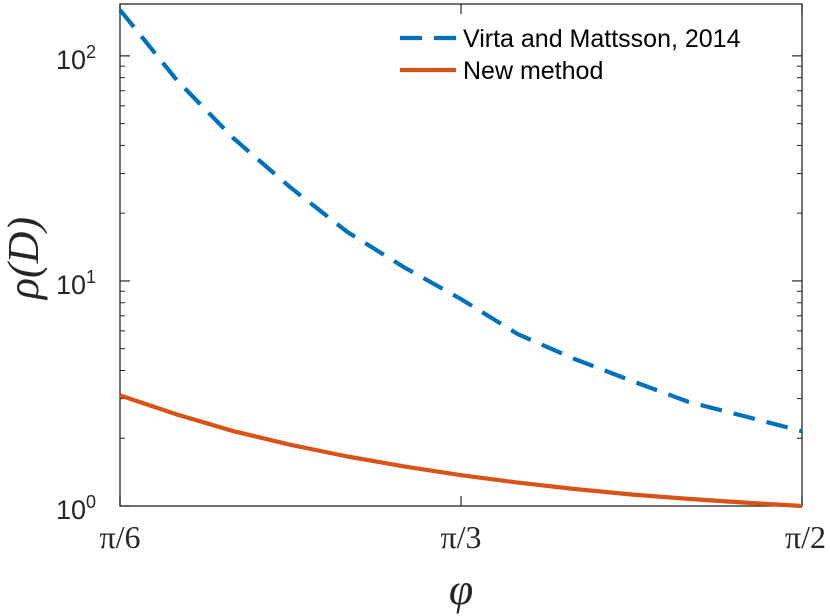 The image size is (830, 616). Describe the element at coordinates (805, 537) in the screenshot. I see `x-tick-label: π/2` at that location.